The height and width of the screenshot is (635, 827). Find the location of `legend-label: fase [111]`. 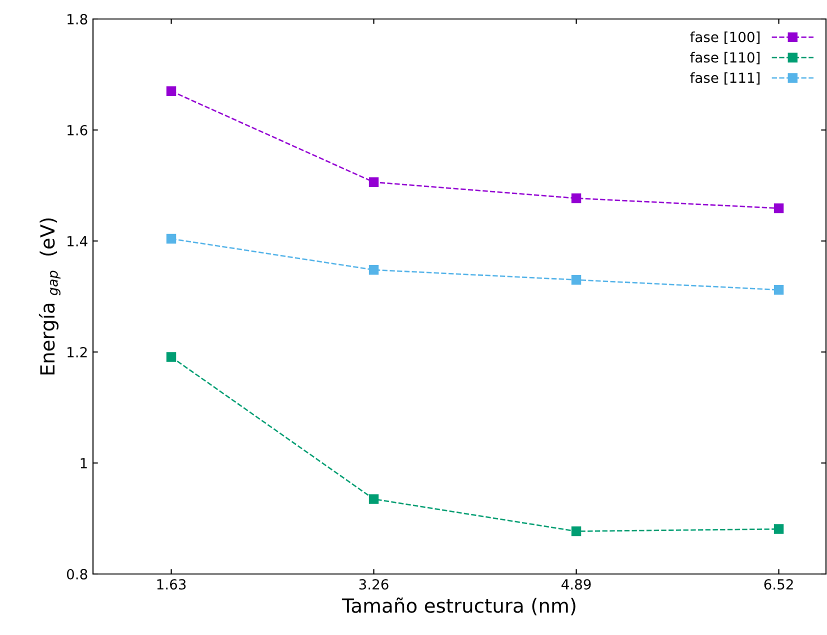

legend-label: fase [111] is located at coordinates (725, 78).